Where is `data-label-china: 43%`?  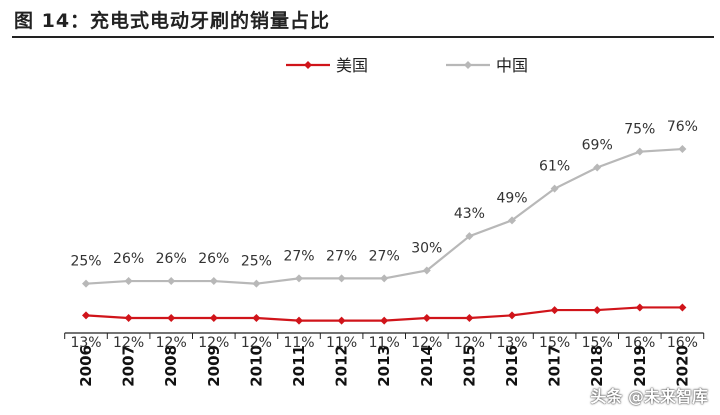
data-label-china: 43% is located at coordinates (469, 214).